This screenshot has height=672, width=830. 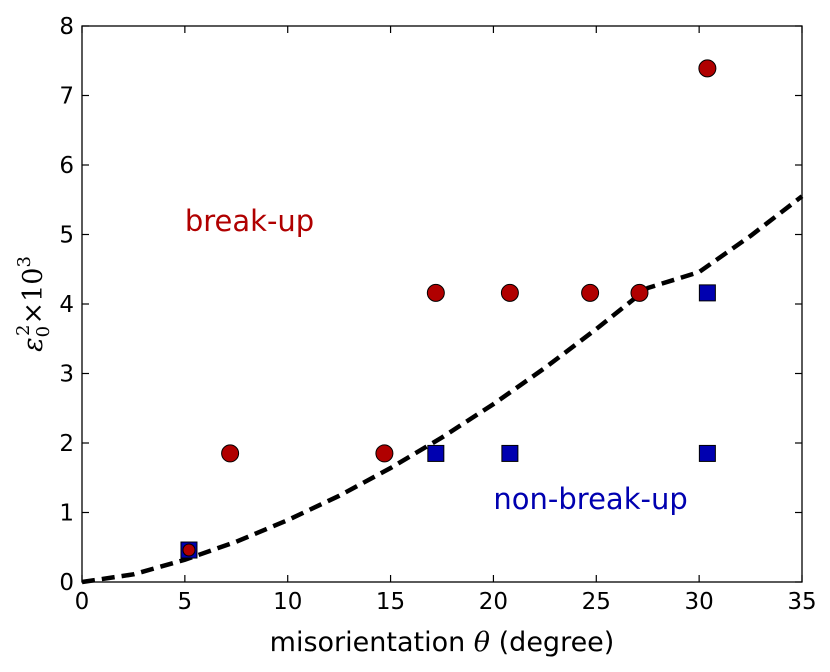 I want to click on x-tick-label: 30, so click(x=699, y=602).